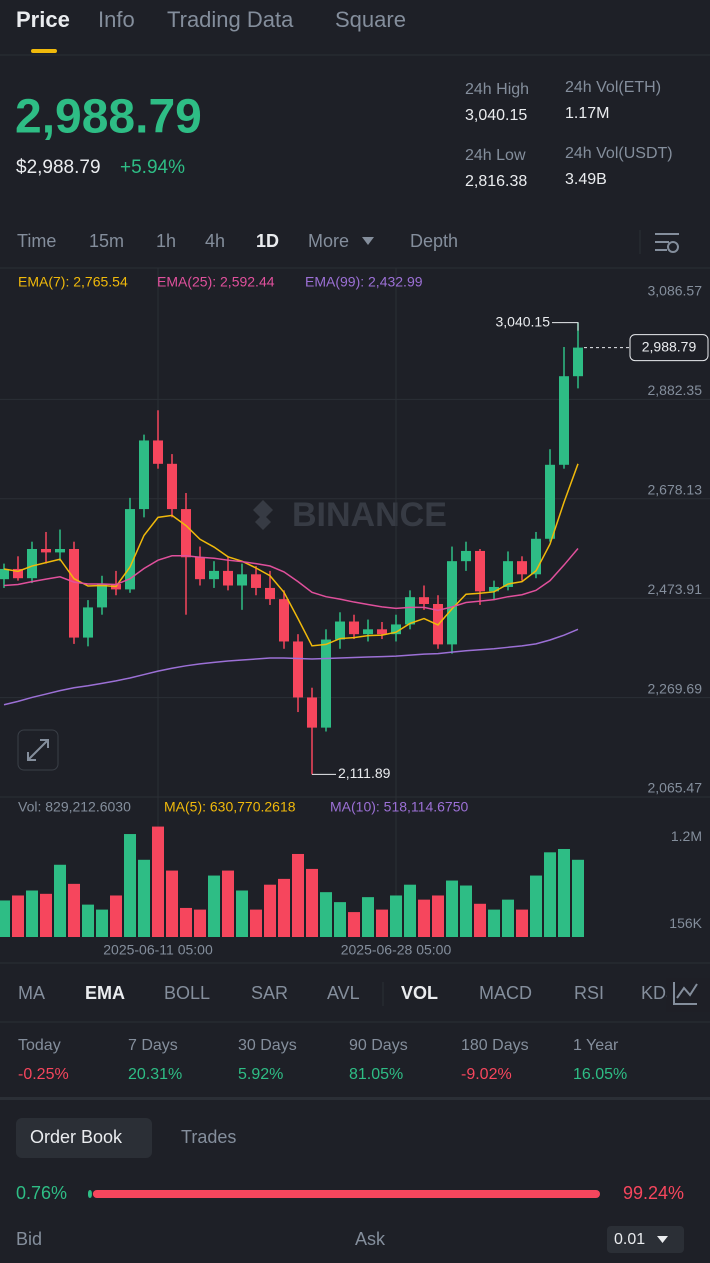 Image resolution: width=710 pixels, height=1263 pixels. I want to click on timeframe: 1h, so click(166, 241).